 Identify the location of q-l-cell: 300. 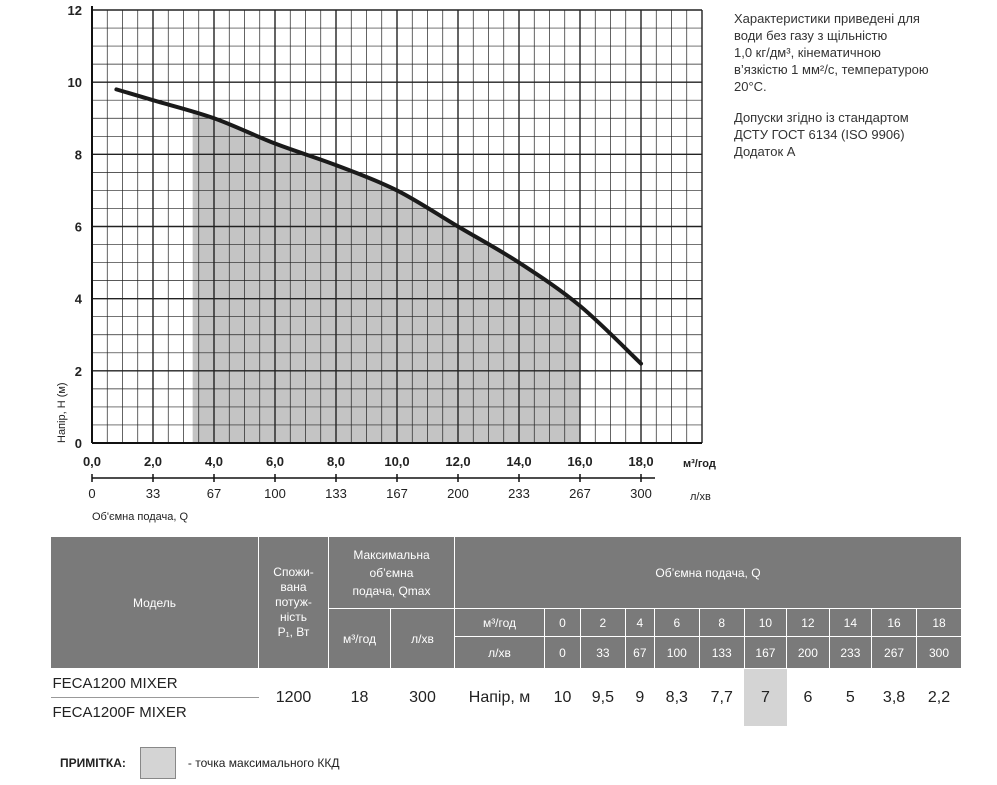
(939, 652).